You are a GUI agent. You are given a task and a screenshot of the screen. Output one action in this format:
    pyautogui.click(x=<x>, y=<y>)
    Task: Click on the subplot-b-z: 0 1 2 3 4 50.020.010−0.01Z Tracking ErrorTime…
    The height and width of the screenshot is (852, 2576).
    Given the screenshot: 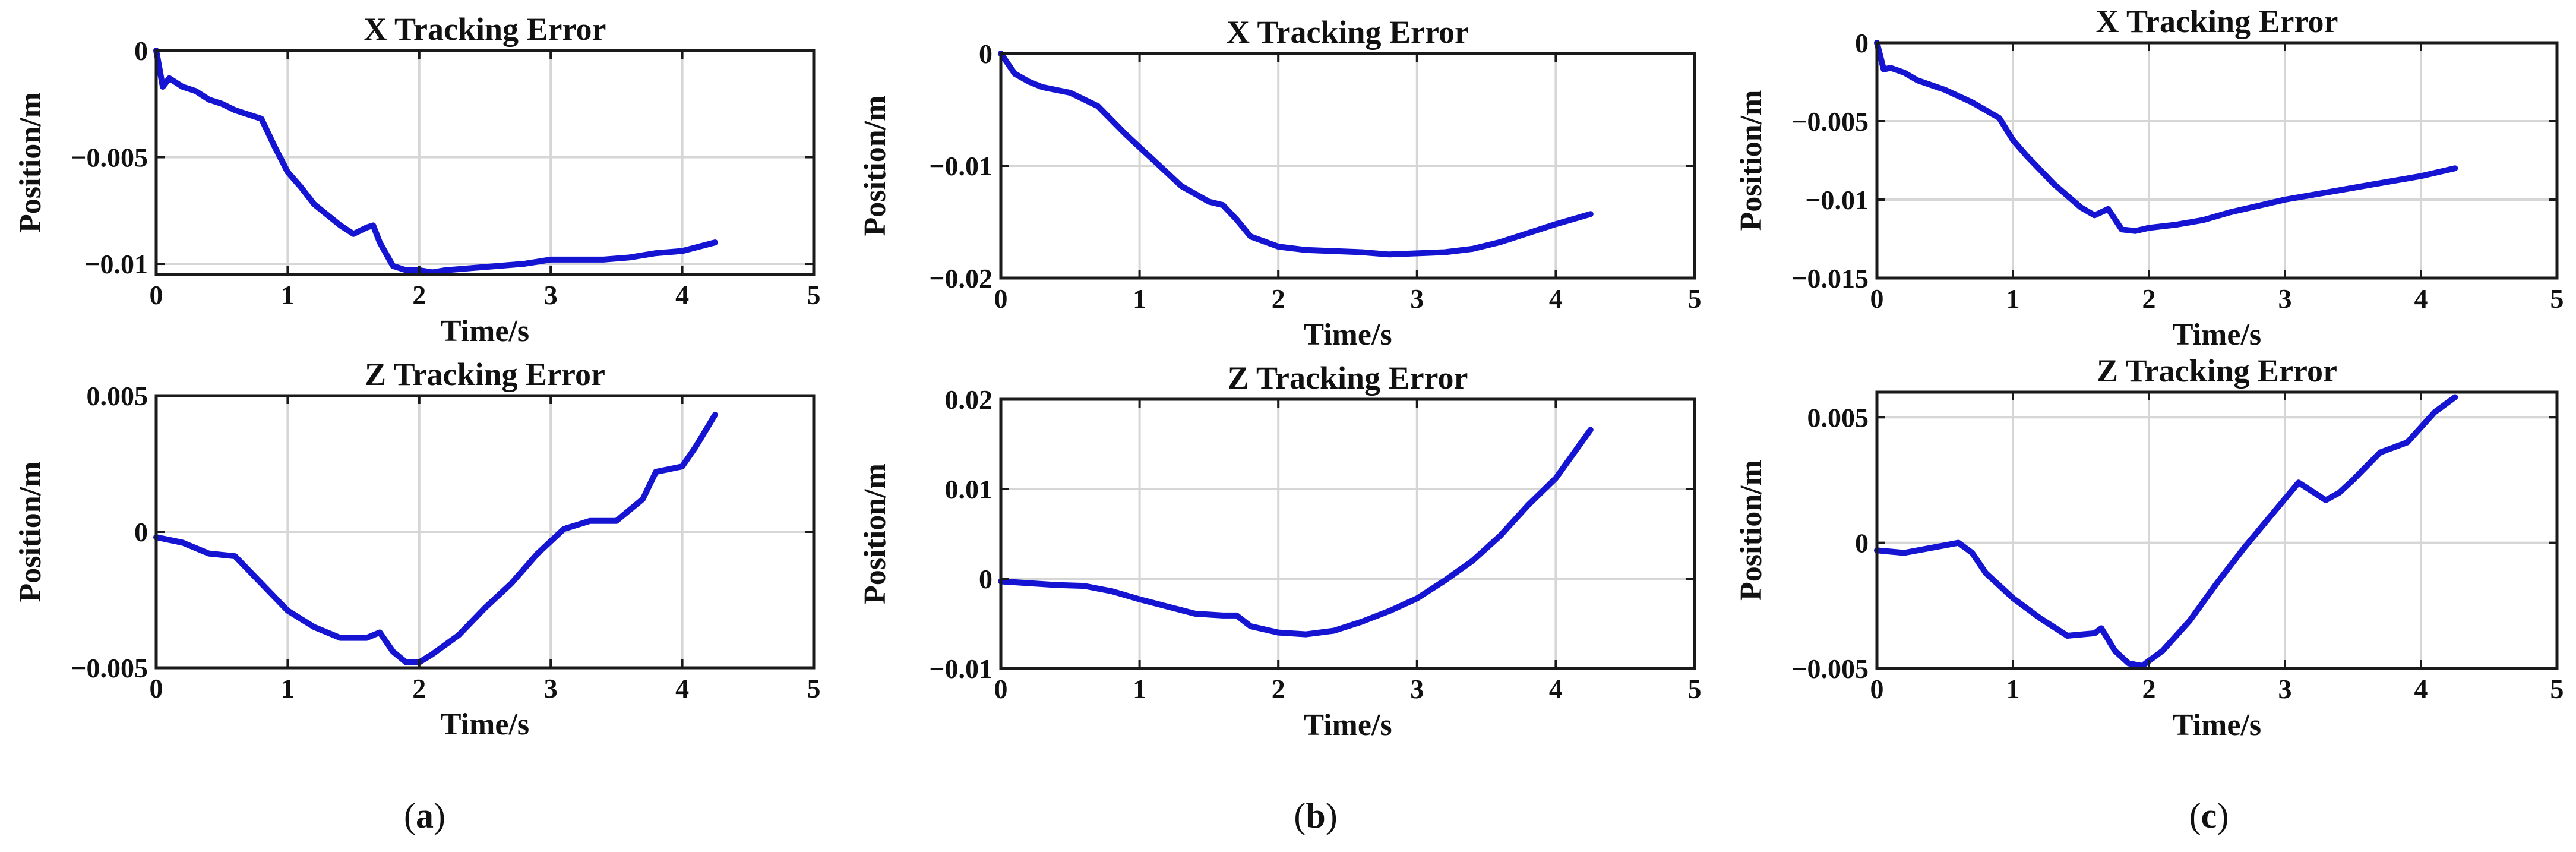 What is the action you would take?
    pyautogui.click(x=1280, y=551)
    